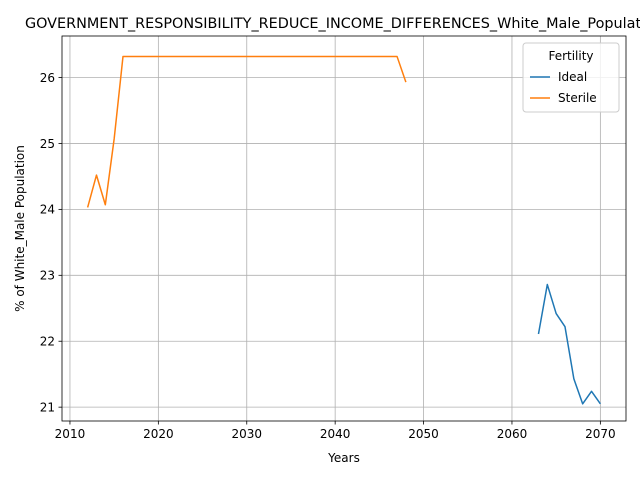 The width and height of the screenshot is (640, 480). I want to click on y-tick-label: 21, so click(47, 407).